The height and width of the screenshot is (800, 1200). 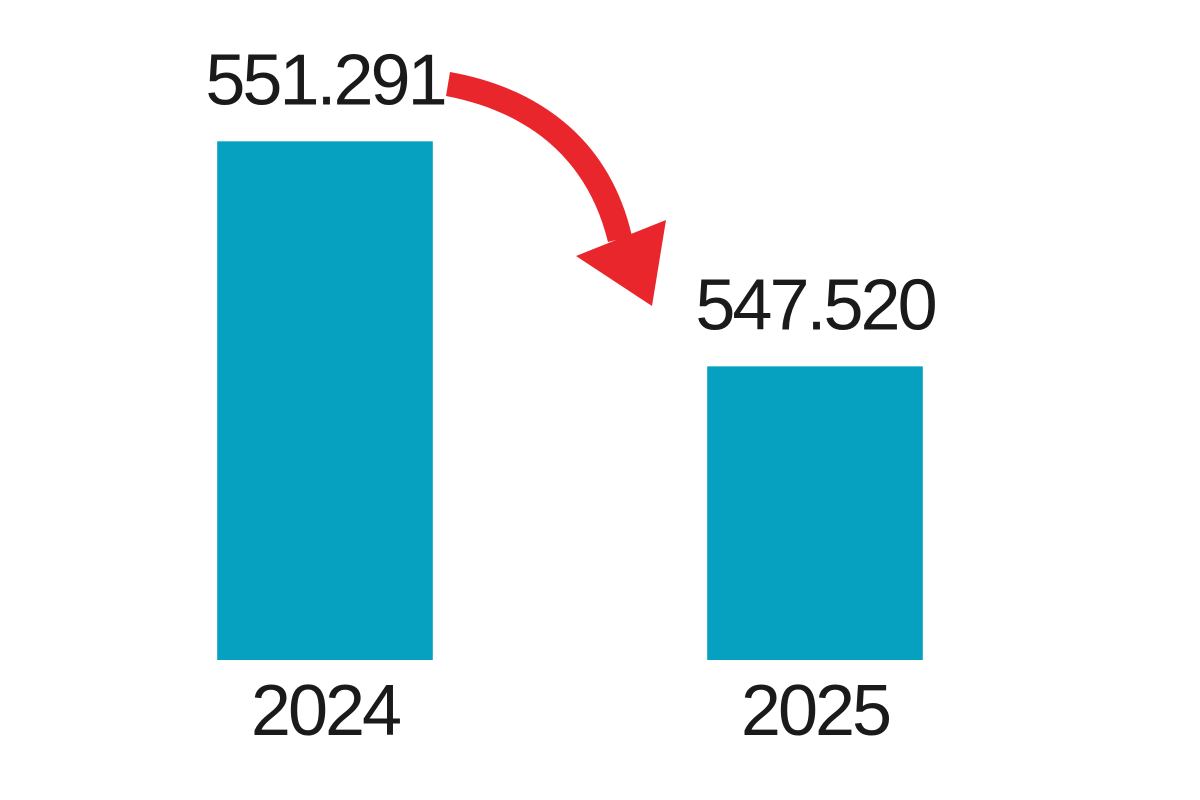 What do you see at coordinates (556, 189) in the screenshot?
I see `decrease-arrow` at bounding box center [556, 189].